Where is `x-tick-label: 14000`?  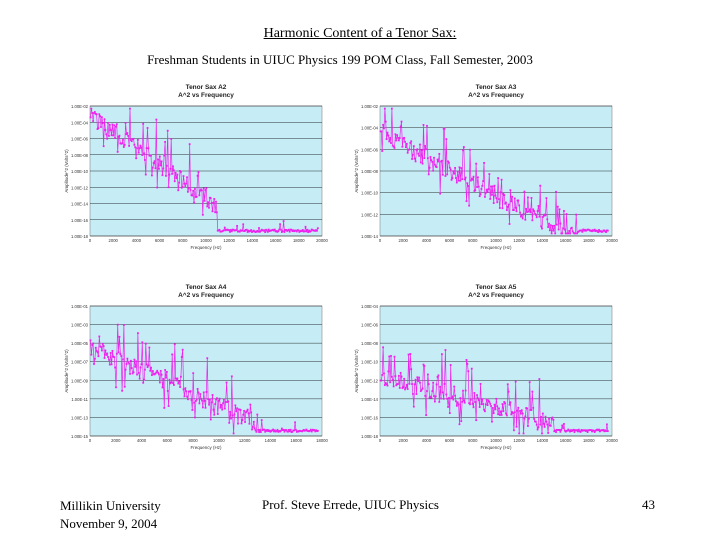
x-tick-label: 14000 is located at coordinates (543, 440).